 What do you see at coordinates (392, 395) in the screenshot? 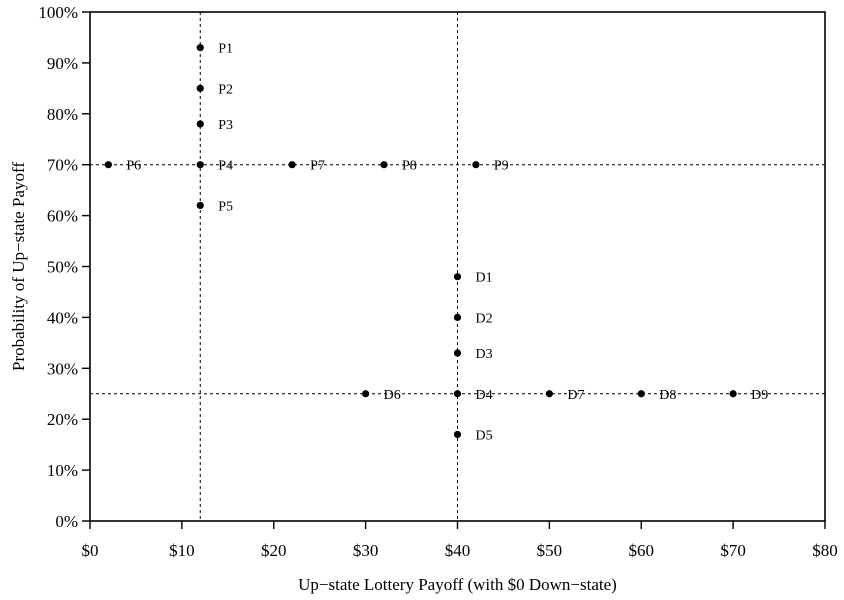
I see `point-label: D6` at bounding box center [392, 395].